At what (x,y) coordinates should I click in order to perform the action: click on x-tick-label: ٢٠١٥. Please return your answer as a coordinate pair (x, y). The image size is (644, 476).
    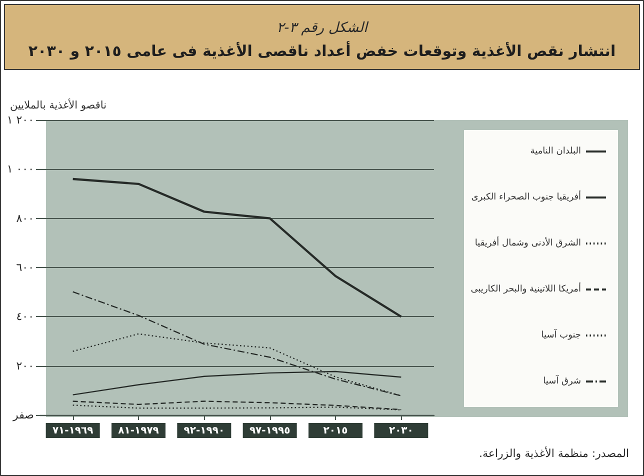
    Looking at the image, I should click on (335, 431).